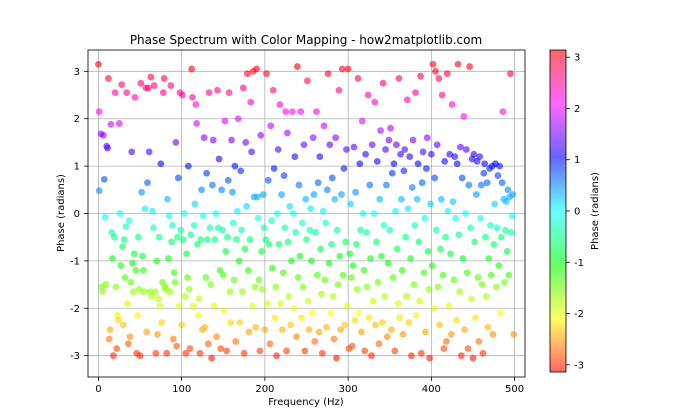 This screenshot has width=700, height=420. I want to click on colorbar-tick-label: -2, so click(579, 314).